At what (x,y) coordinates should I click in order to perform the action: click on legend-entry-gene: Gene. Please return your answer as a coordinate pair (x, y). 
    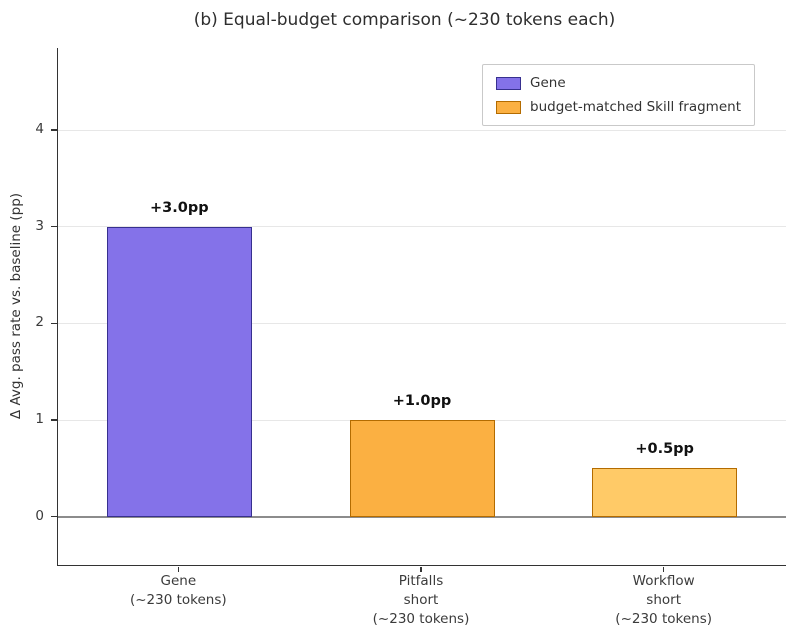
    Looking at the image, I should click on (618, 83).